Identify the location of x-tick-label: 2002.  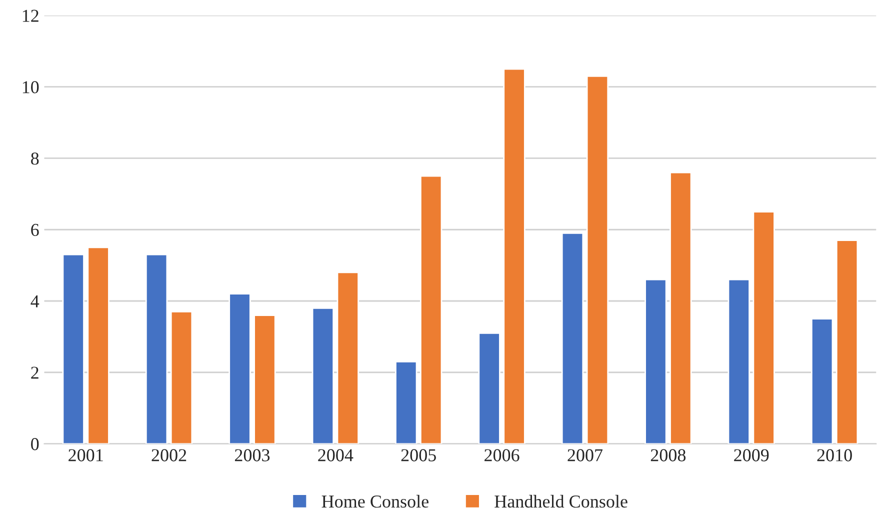
(169, 455).